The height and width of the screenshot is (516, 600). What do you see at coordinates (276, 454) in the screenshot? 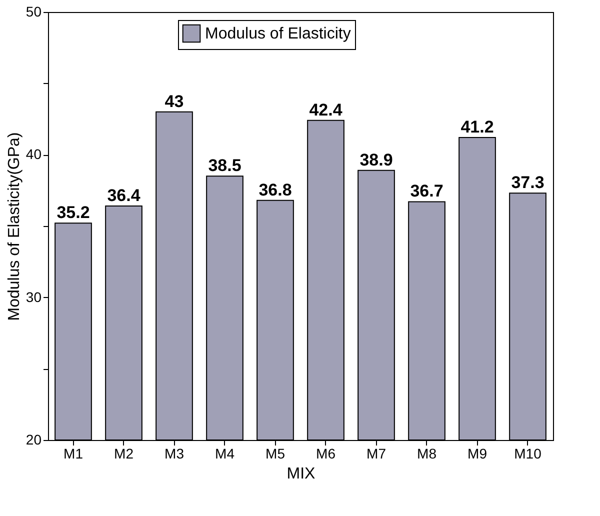
I see `x-tick-label: M5` at bounding box center [276, 454].